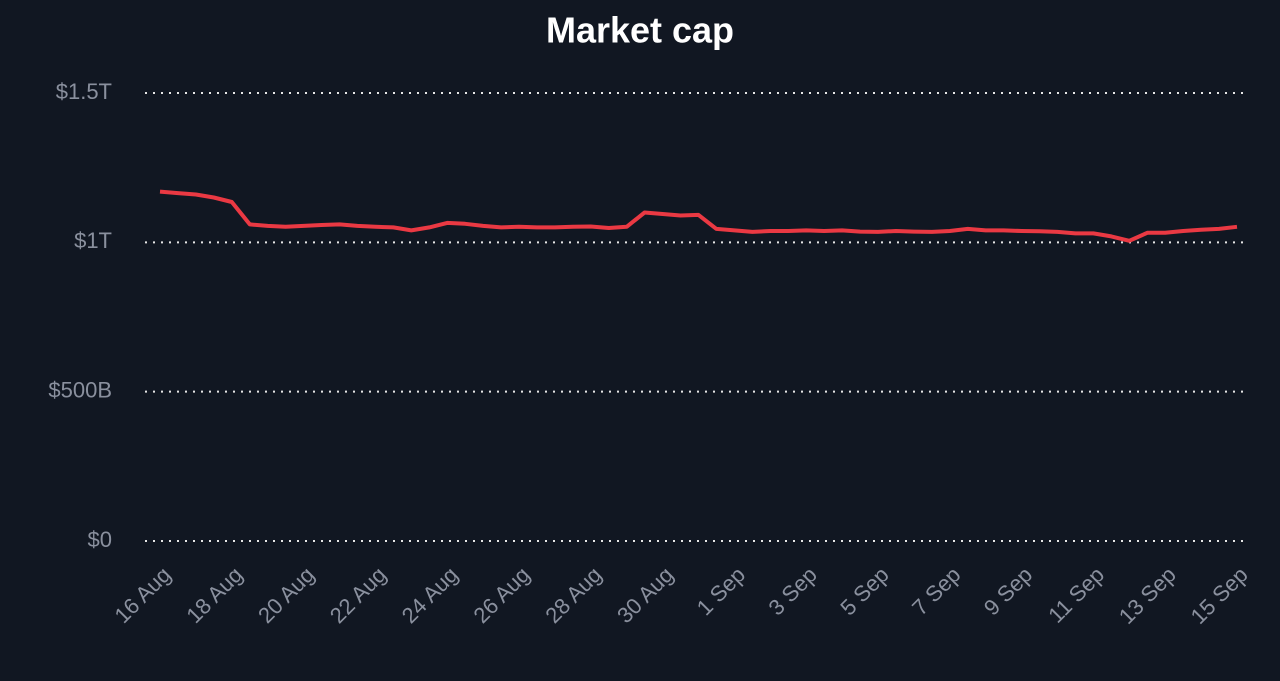  I want to click on x-tick-label: 1 Sep, so click(721, 591).